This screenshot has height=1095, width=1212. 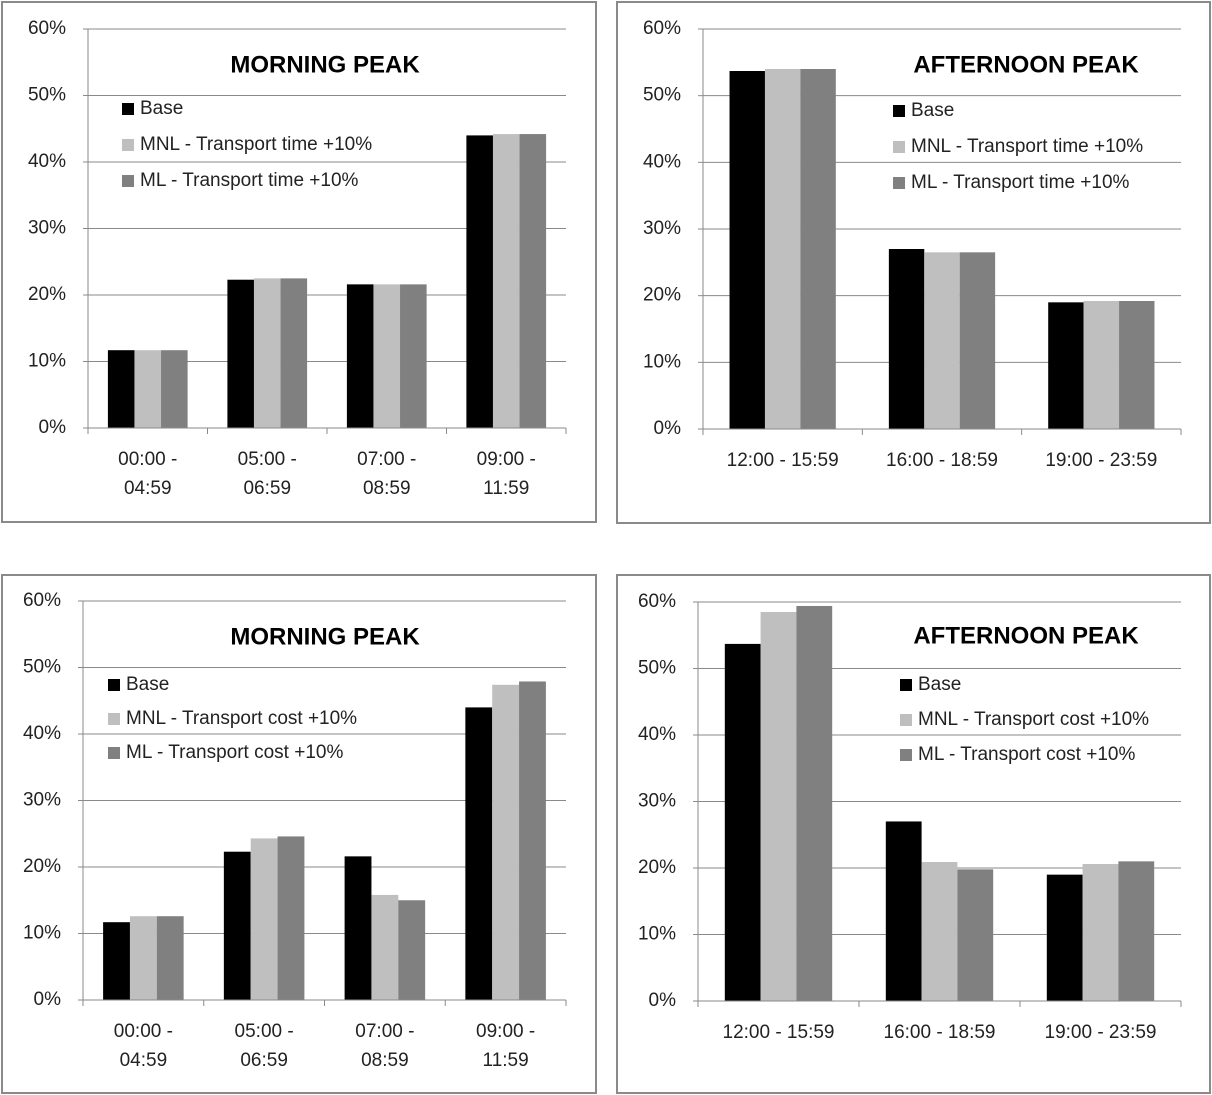 I want to click on legend-label: ML - Transport cost +10%, so click(x=1026, y=754).